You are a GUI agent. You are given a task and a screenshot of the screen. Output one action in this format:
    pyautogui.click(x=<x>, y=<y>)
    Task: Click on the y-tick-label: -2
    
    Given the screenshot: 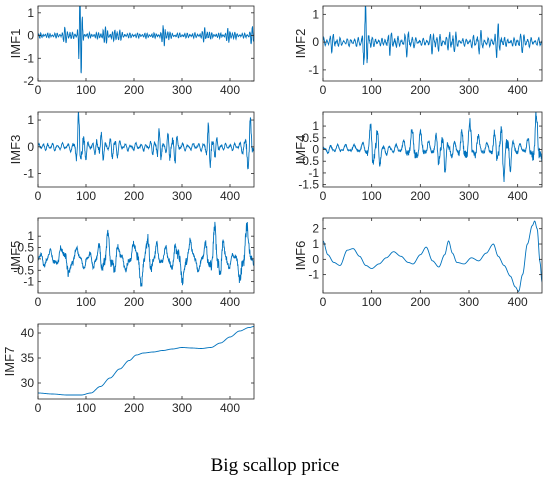 What is the action you would take?
    pyautogui.click(x=28, y=81)
    